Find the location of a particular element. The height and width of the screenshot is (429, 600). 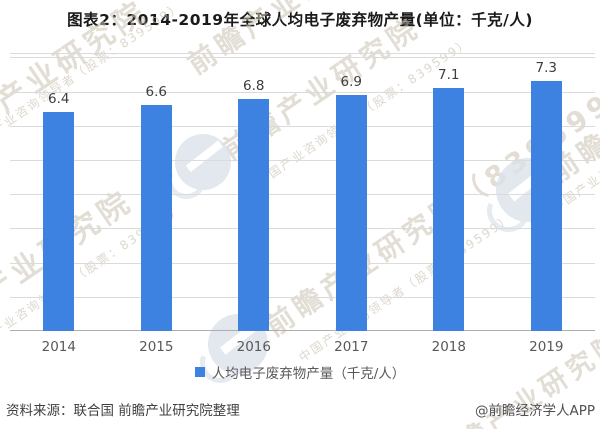

footer: 资料来源：联合国 前瞻产业研究院整理 @前瞻经济学人APP is located at coordinates (300, 409).